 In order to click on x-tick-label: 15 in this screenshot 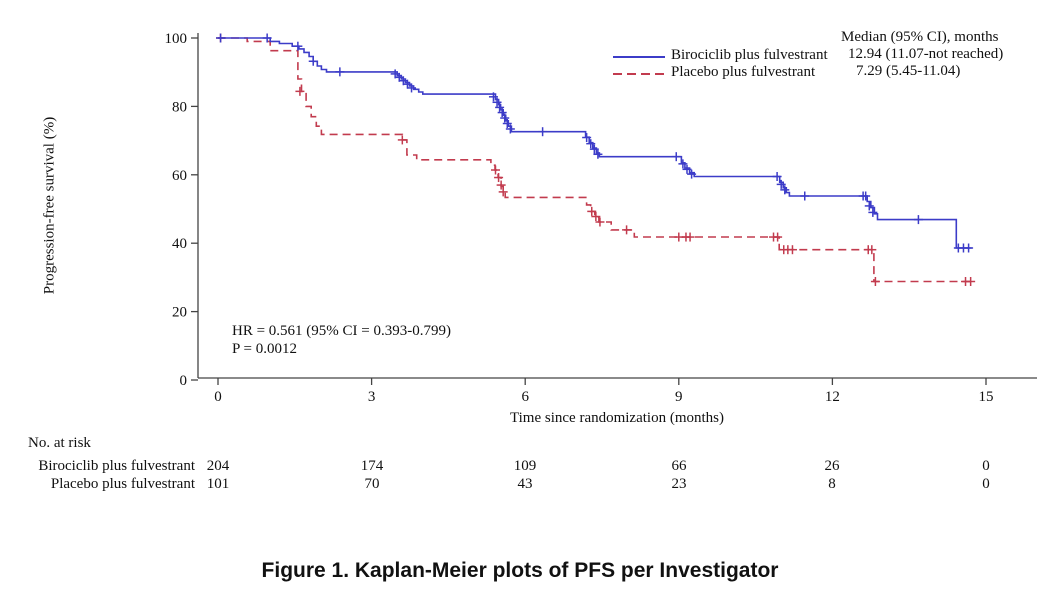, I will do `click(986, 397)`.